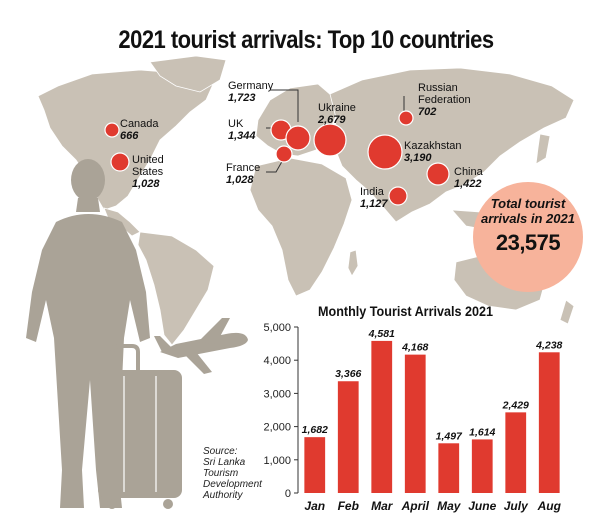 The width and height of the screenshot is (600, 531). I want to click on france-leader-line, so click(275, 165).